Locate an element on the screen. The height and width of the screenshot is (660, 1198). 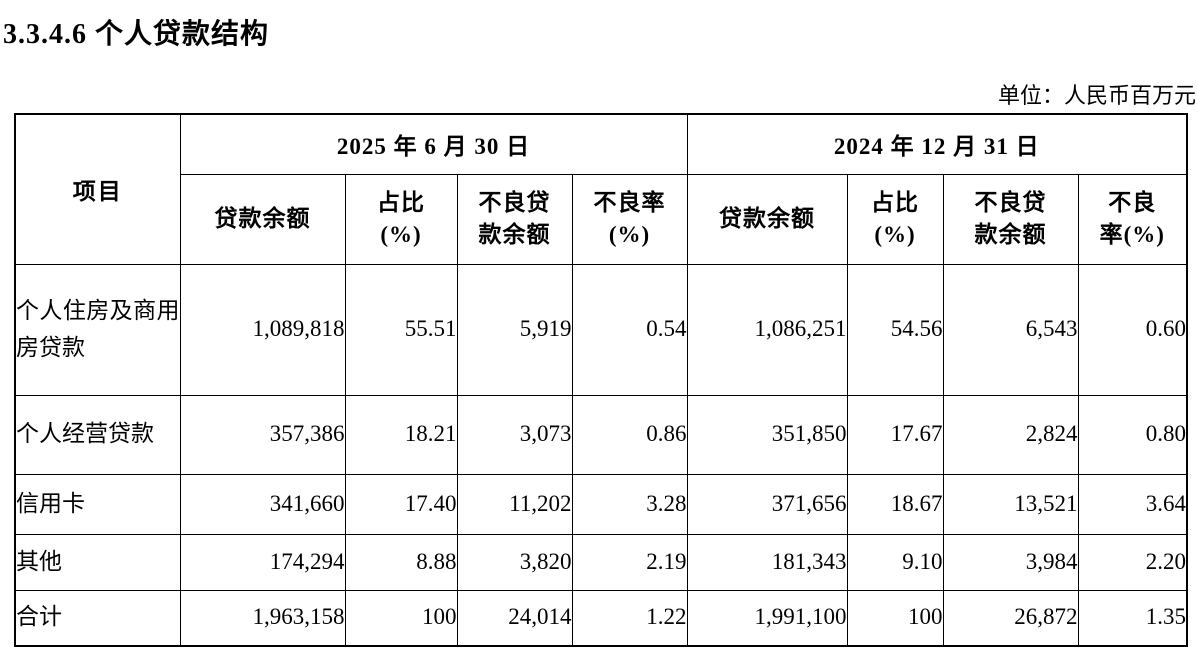
value-cell: 18.21 is located at coordinates (401, 434).